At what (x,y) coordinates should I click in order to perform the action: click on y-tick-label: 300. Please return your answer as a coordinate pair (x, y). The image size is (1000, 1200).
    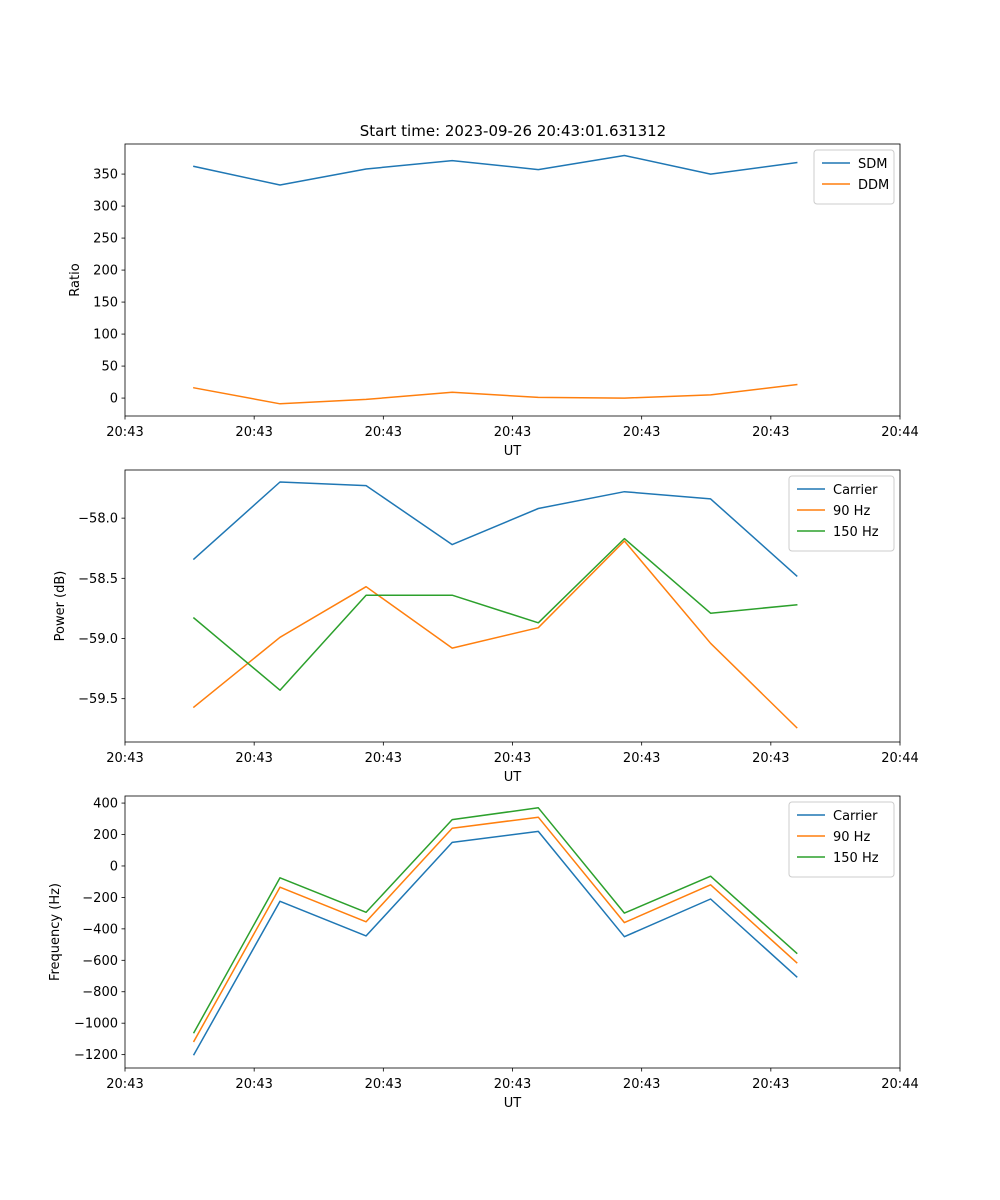
    Looking at the image, I should click on (105, 207).